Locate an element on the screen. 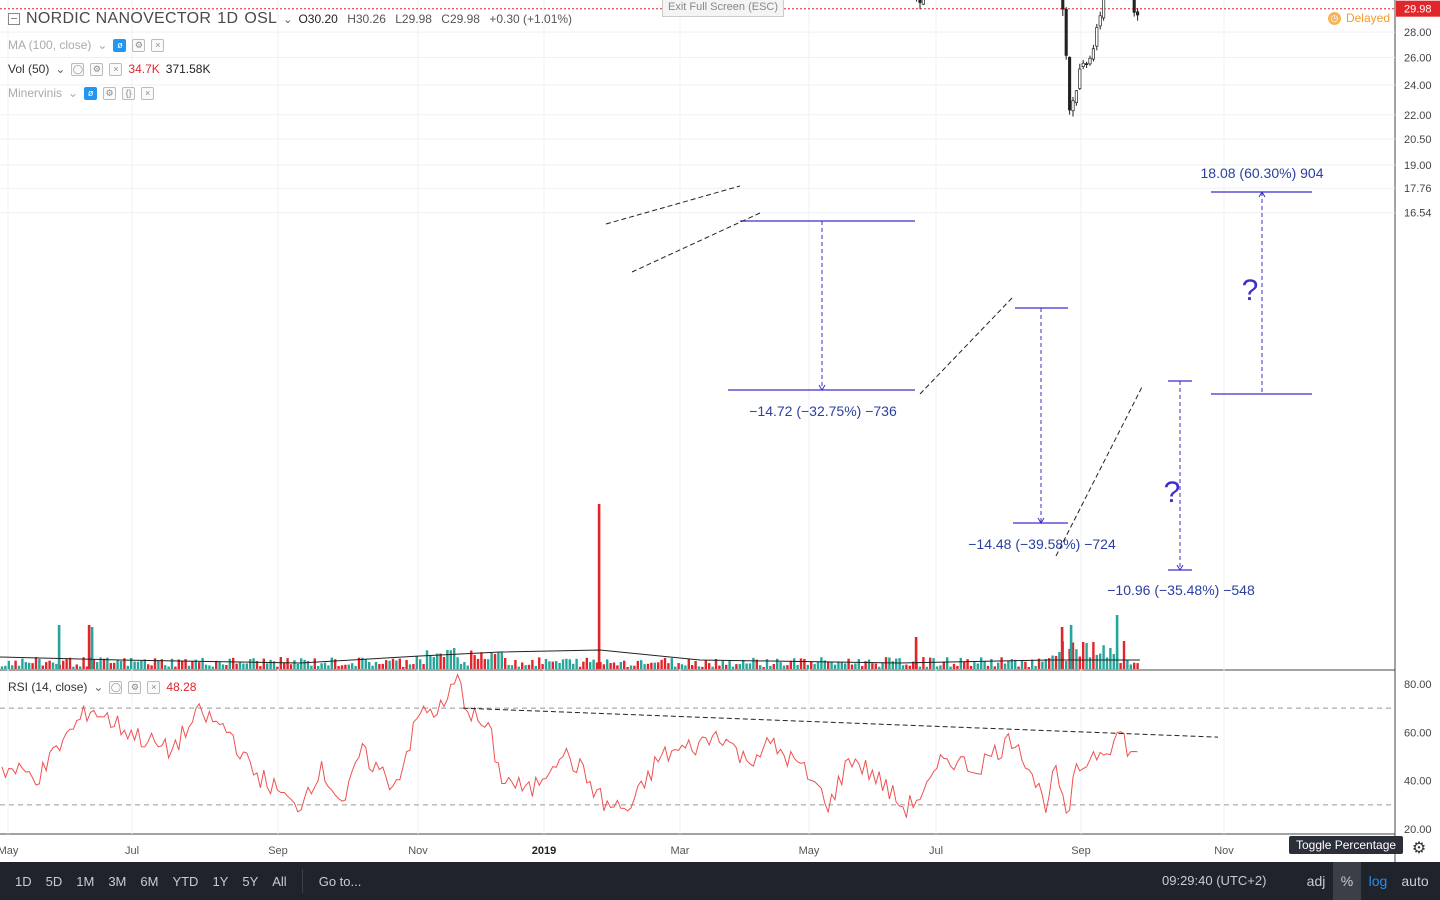  delayed-badge: ◷ Delayed is located at coordinates (1358, 18).